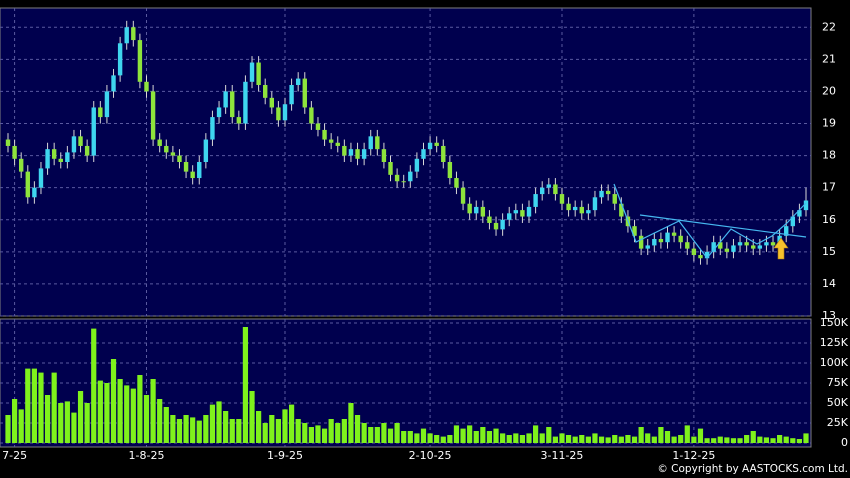 The width and height of the screenshot is (850, 478). What do you see at coordinates (829, 283) in the screenshot?
I see `y-tick-label: 14` at bounding box center [829, 283].